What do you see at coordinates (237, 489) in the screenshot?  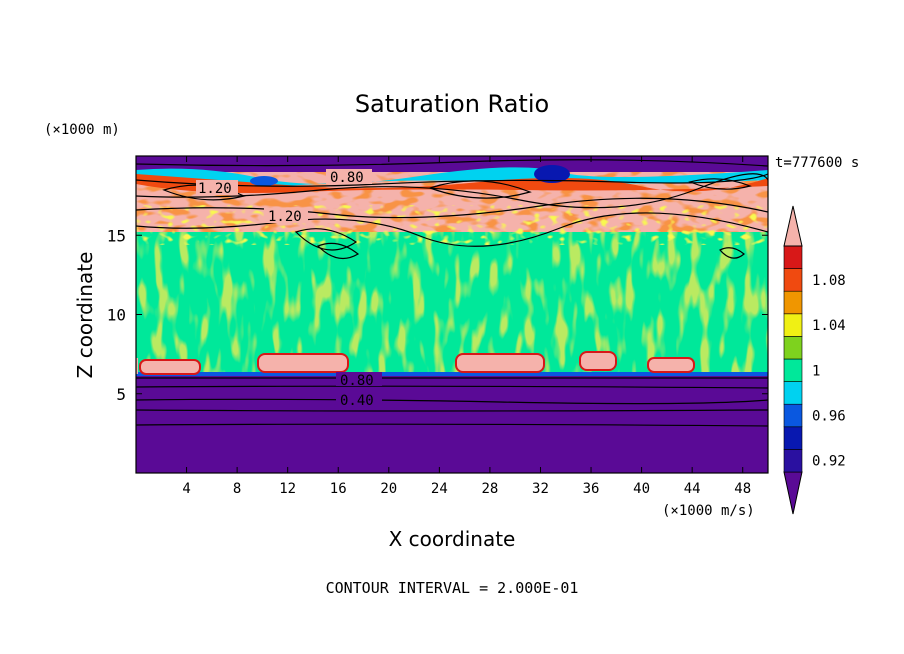 I see `x-tick-label: 8` at bounding box center [237, 489].